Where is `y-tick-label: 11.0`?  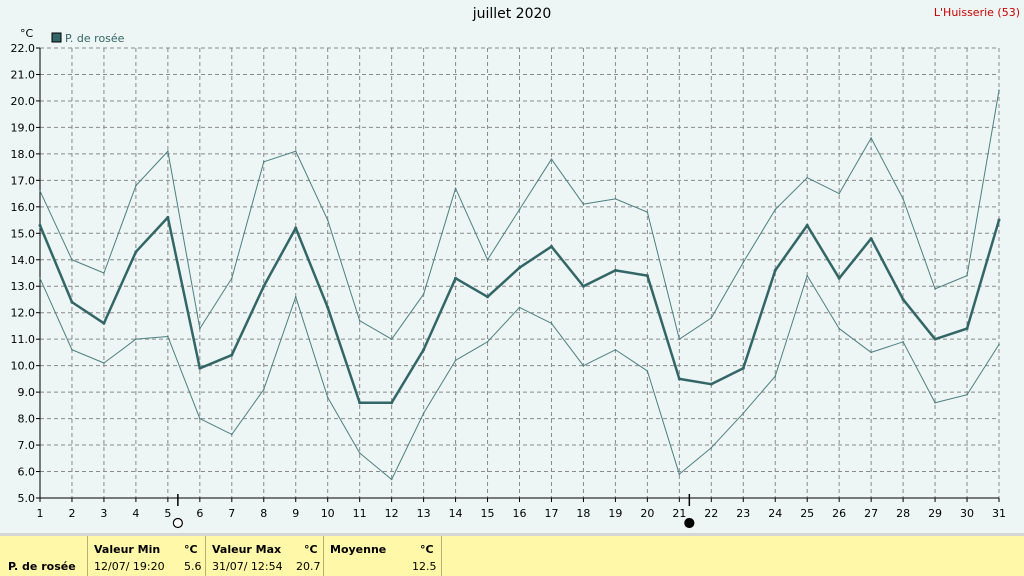 y-tick-label: 11.0 is located at coordinates (23, 339).